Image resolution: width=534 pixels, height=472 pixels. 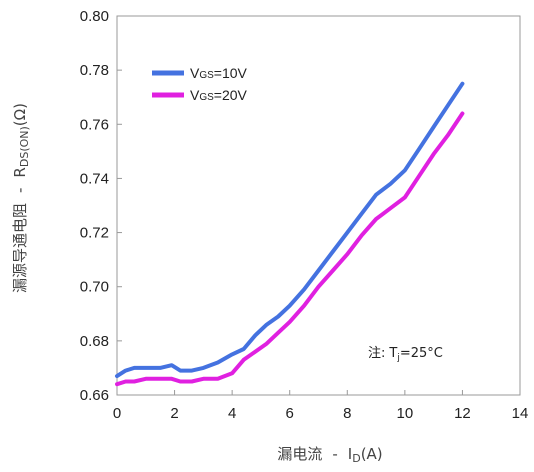 I want to click on legend: VGS=10V VGS=20V, so click(x=200, y=84).